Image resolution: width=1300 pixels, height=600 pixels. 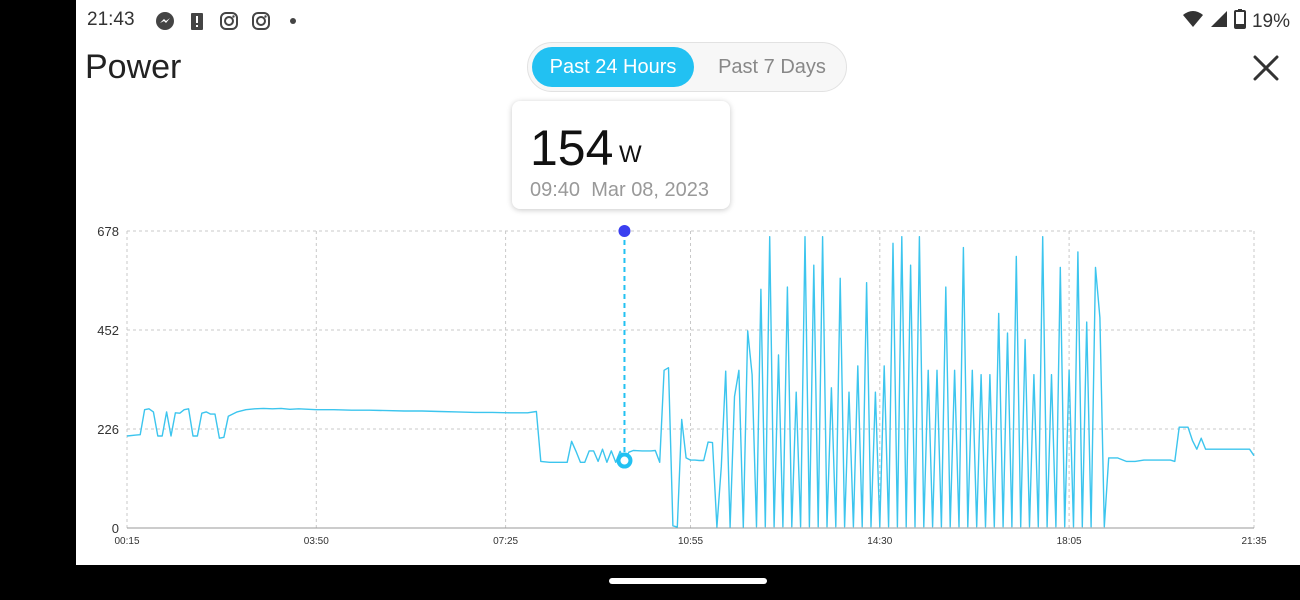 What do you see at coordinates (650, 190) in the screenshot?
I see `tooltip-date: Mar 08, 2023` at bounding box center [650, 190].